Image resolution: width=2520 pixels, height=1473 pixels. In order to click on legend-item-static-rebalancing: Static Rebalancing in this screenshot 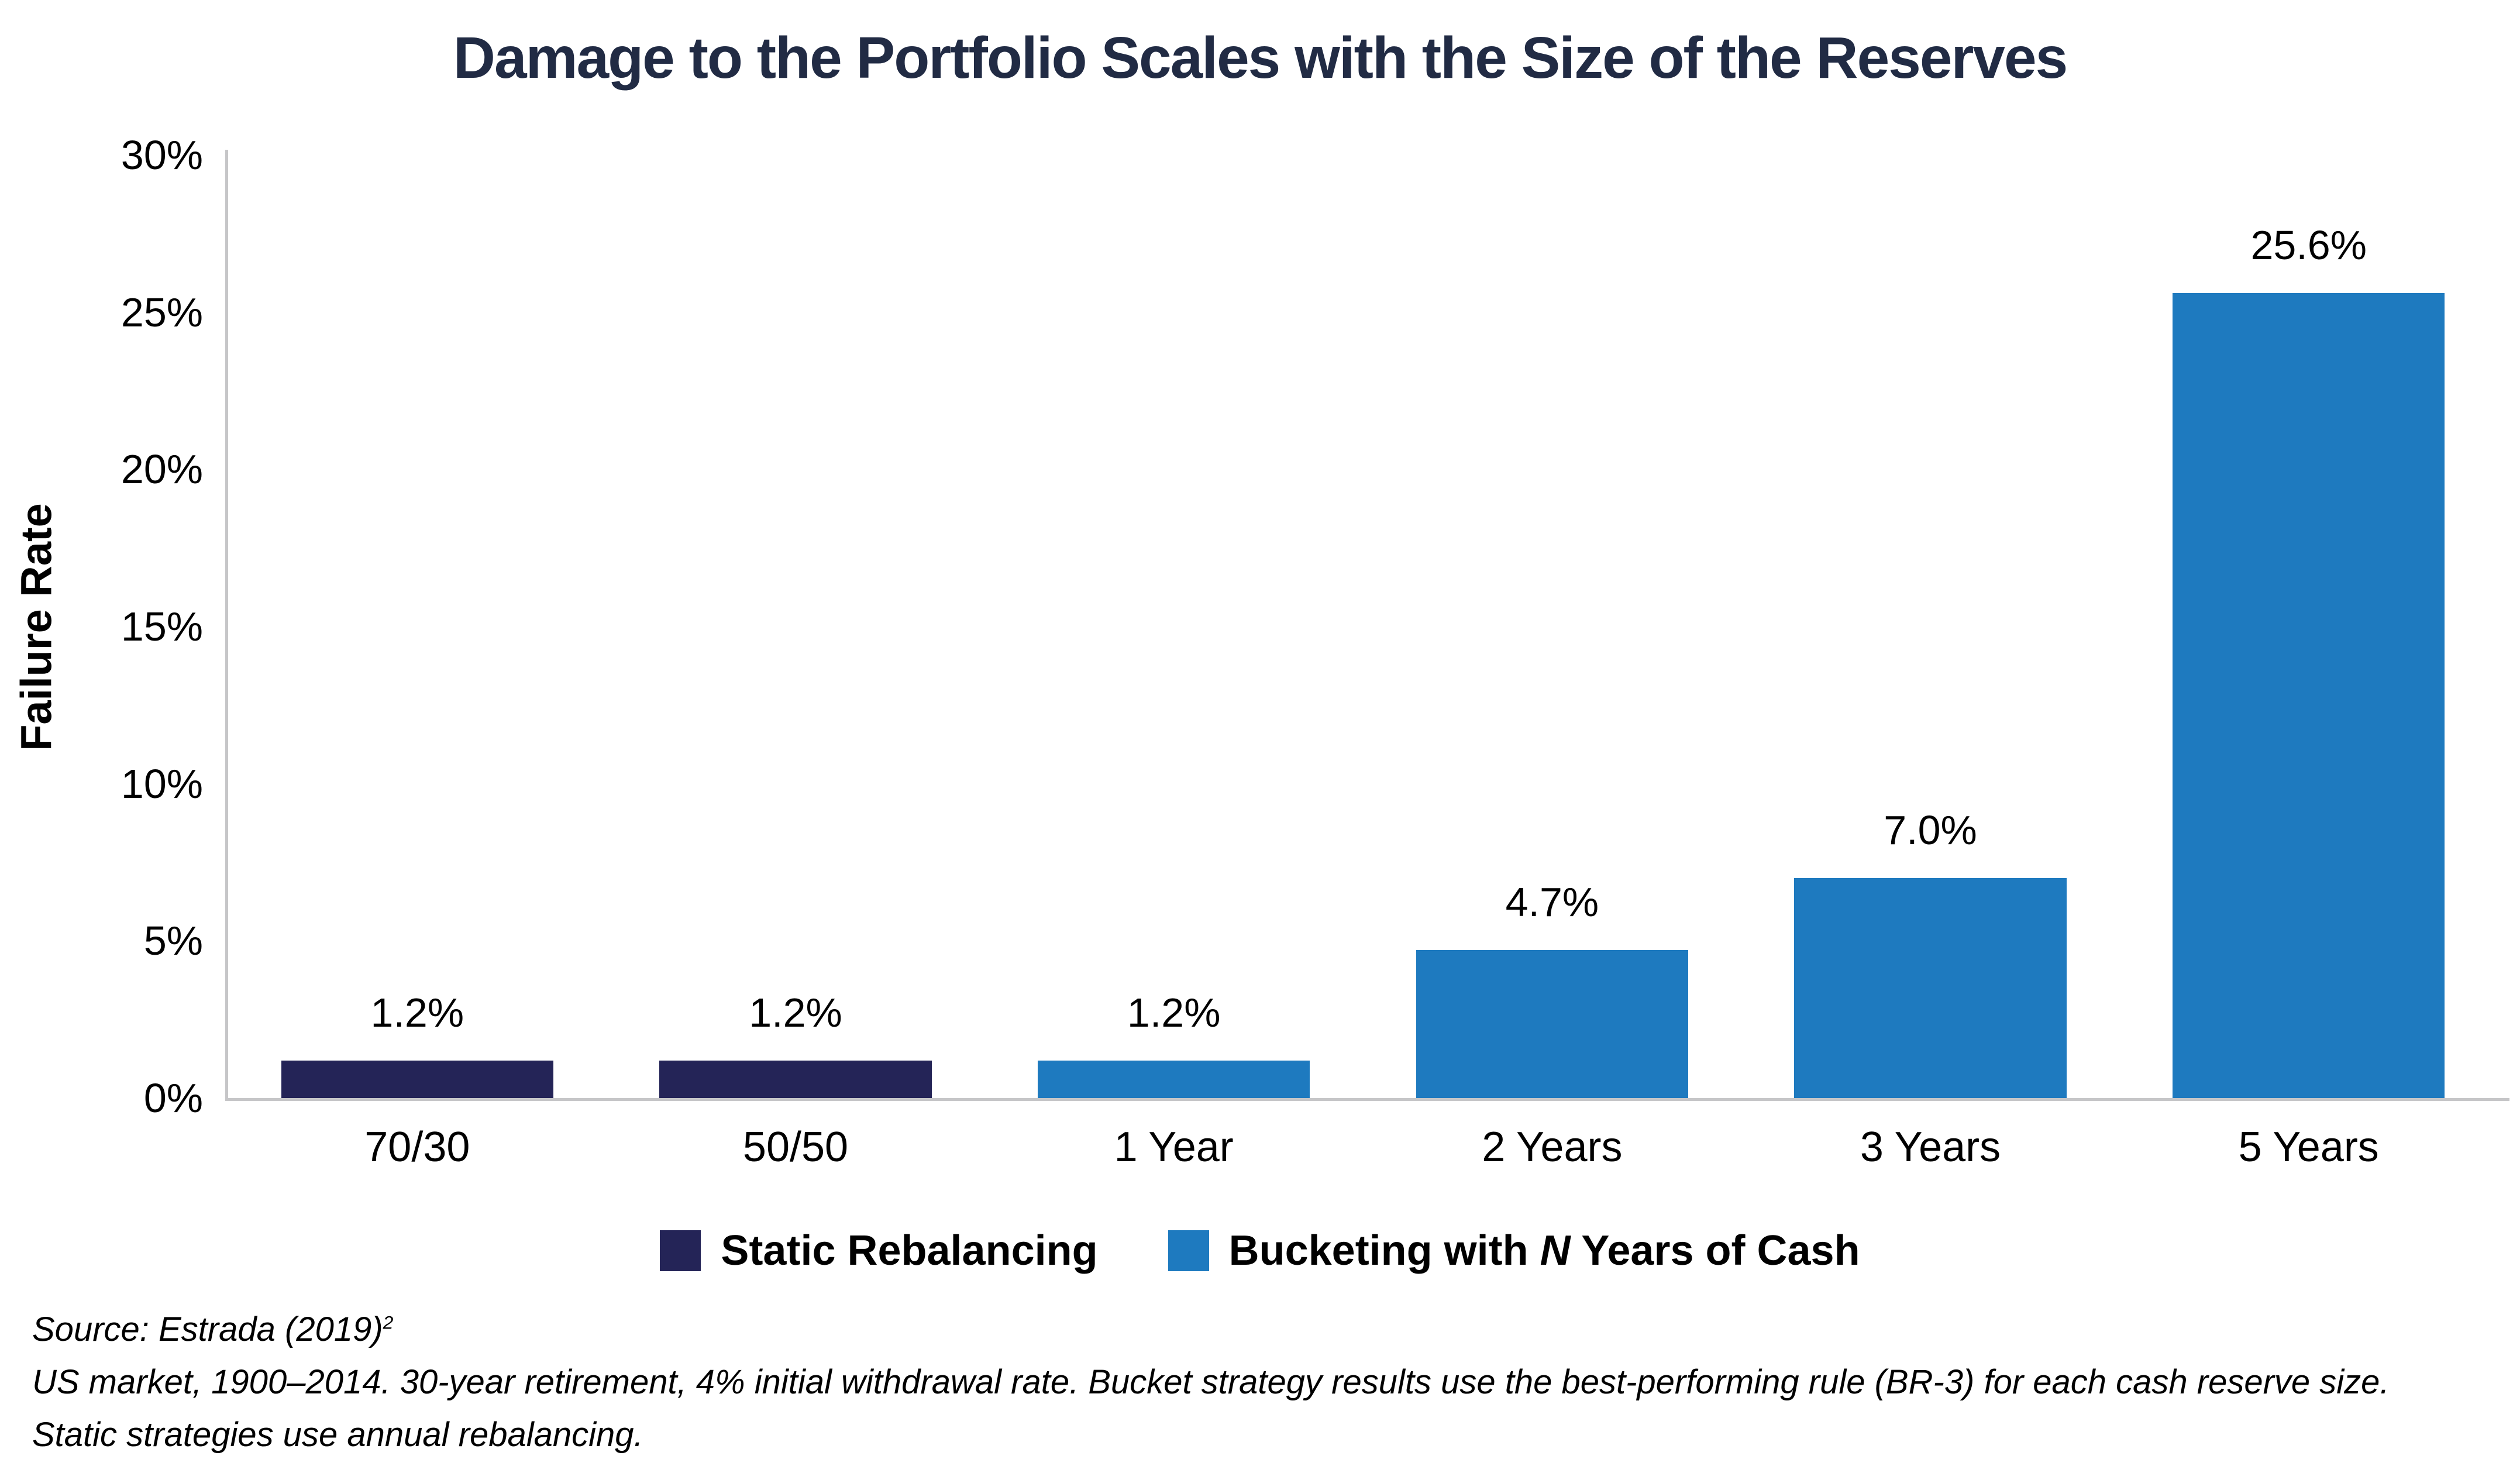, I will do `click(879, 1251)`.